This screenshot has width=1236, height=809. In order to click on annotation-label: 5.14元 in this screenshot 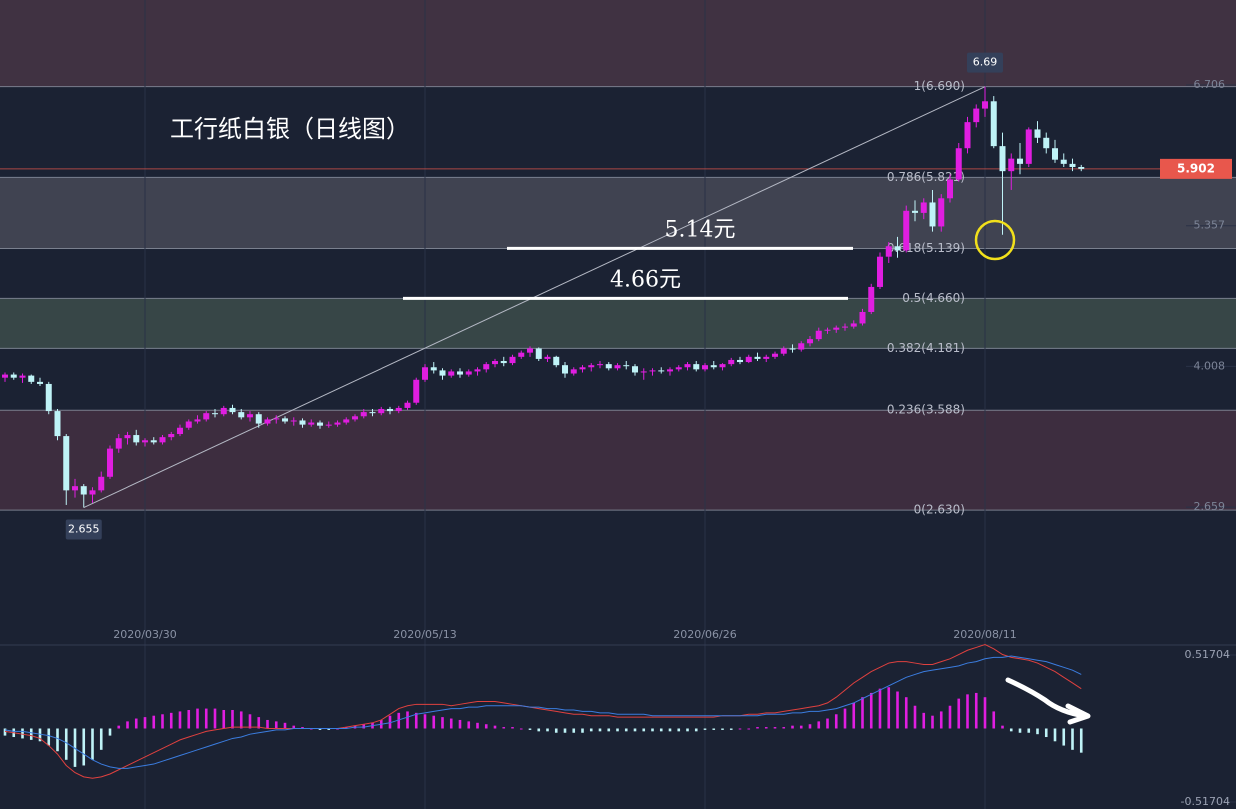, I will do `click(700, 229)`.